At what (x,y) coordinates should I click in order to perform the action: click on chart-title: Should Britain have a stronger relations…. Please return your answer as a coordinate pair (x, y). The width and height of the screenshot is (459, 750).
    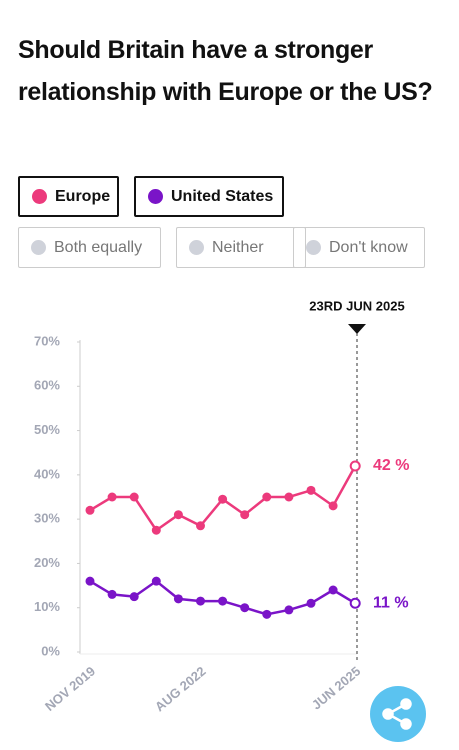
    Looking at the image, I should click on (225, 71).